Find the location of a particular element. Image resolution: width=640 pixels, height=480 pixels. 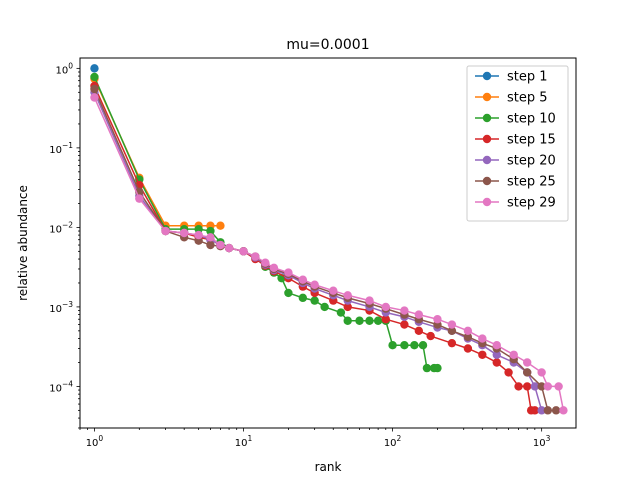

chart-title: mu=0.0001 is located at coordinates (327, 45).